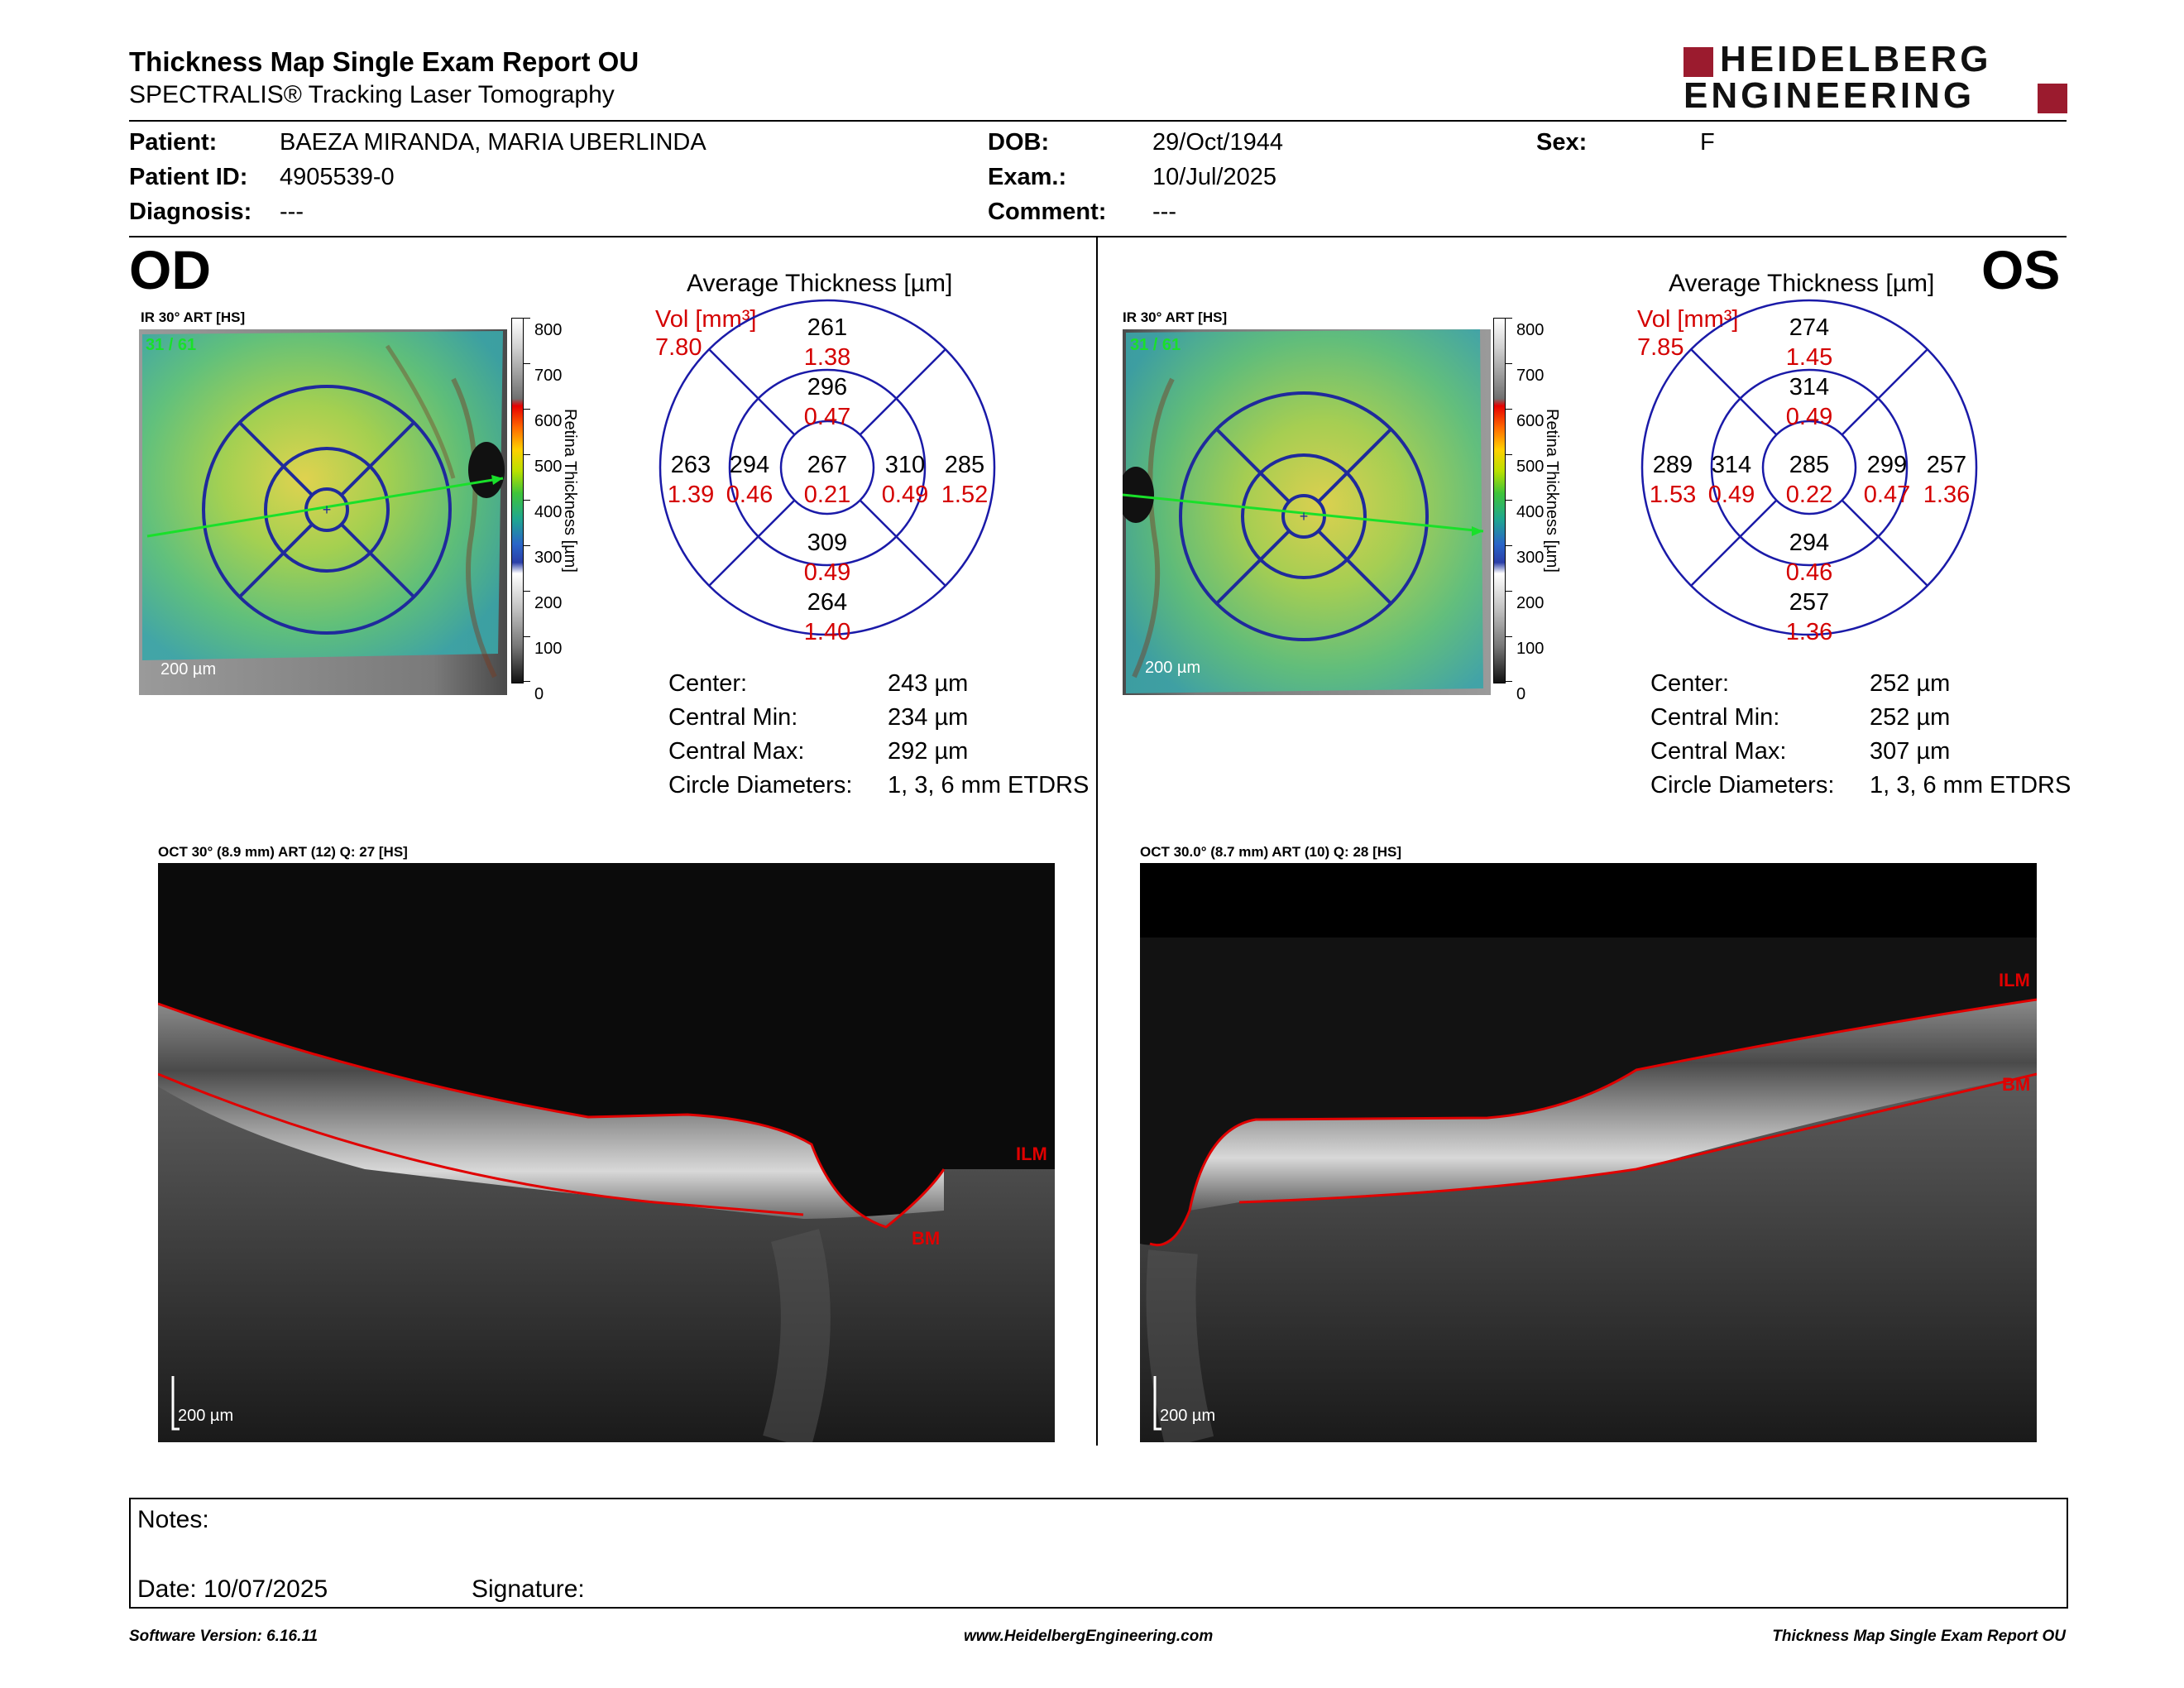 The image size is (2184, 1688). What do you see at coordinates (1910, 751) in the screenshot?
I see `os-max-value: 307 µm` at bounding box center [1910, 751].